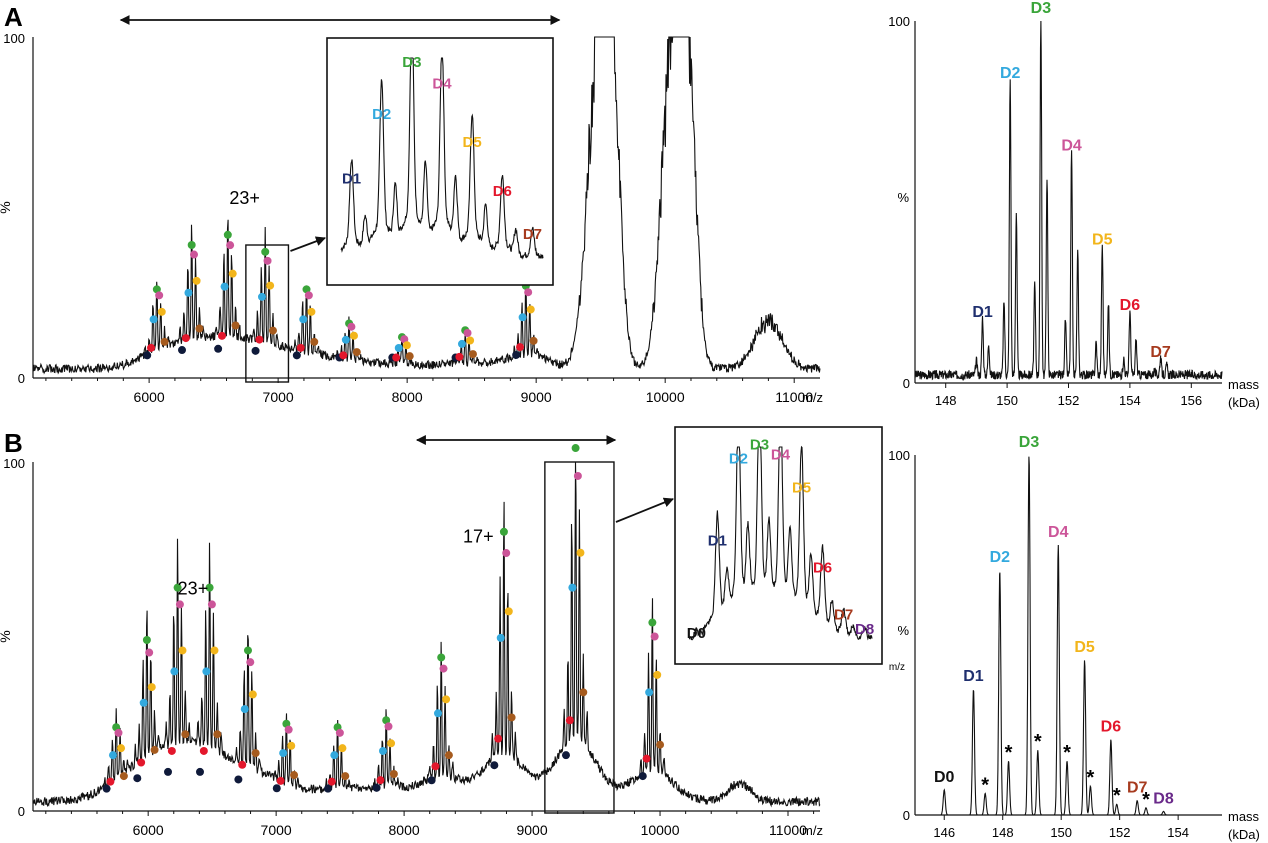 The width and height of the screenshot is (1268, 843). What do you see at coordinates (1084, 647) in the screenshot?
I see `B-deconv-label-d5: D5` at bounding box center [1084, 647].